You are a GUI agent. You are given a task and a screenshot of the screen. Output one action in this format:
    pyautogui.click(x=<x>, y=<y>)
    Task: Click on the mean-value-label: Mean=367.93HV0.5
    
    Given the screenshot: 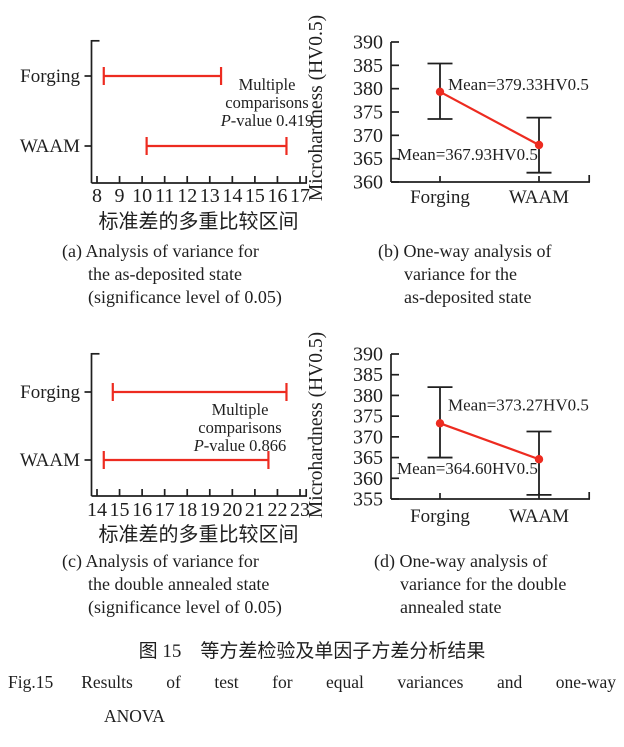 What is the action you would take?
    pyautogui.click(x=467, y=154)
    